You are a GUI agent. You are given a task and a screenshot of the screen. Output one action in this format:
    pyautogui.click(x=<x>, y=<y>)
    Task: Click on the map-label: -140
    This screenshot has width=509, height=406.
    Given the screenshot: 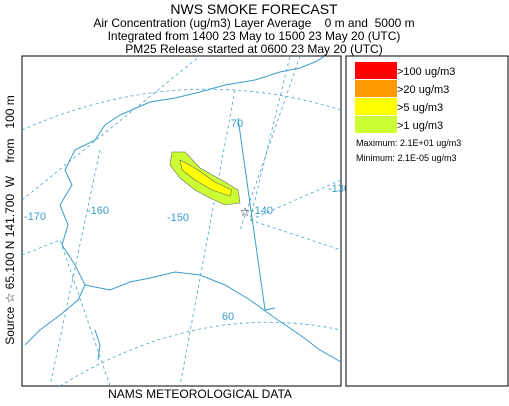 What is the action you would take?
    pyautogui.click(x=262, y=211)
    